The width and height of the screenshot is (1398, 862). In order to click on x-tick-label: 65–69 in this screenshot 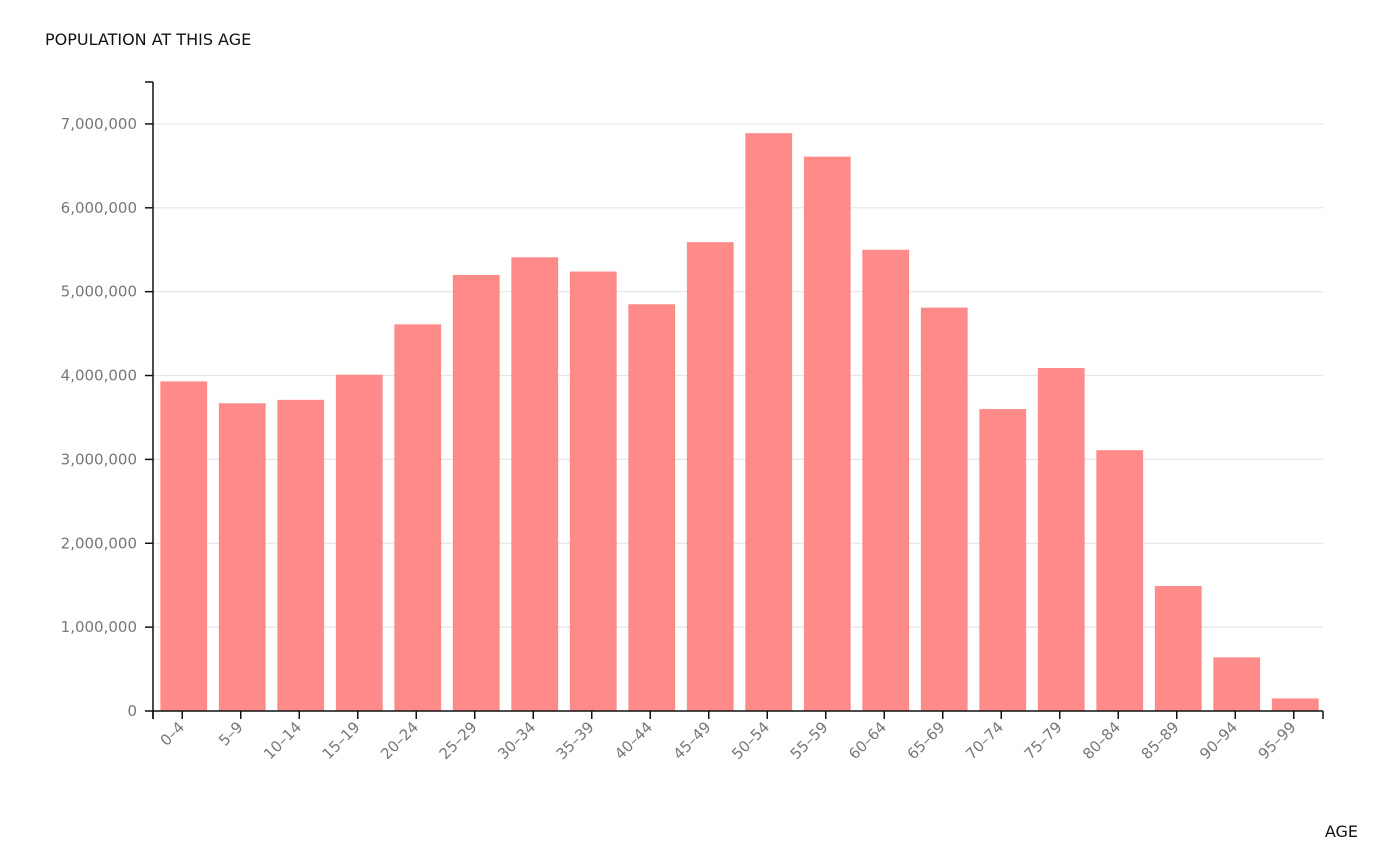, I will do `click(926, 740)`.